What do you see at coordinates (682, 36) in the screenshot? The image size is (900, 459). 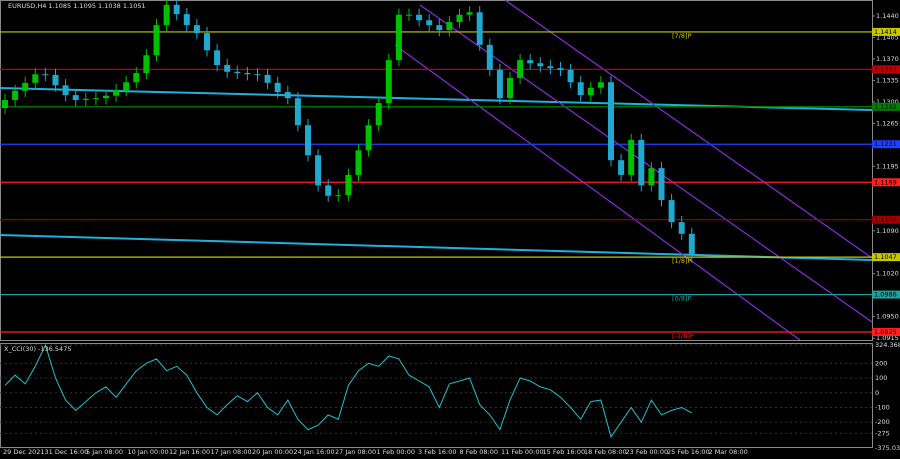 I see `level-tag: [7/8]P` at bounding box center [682, 36].